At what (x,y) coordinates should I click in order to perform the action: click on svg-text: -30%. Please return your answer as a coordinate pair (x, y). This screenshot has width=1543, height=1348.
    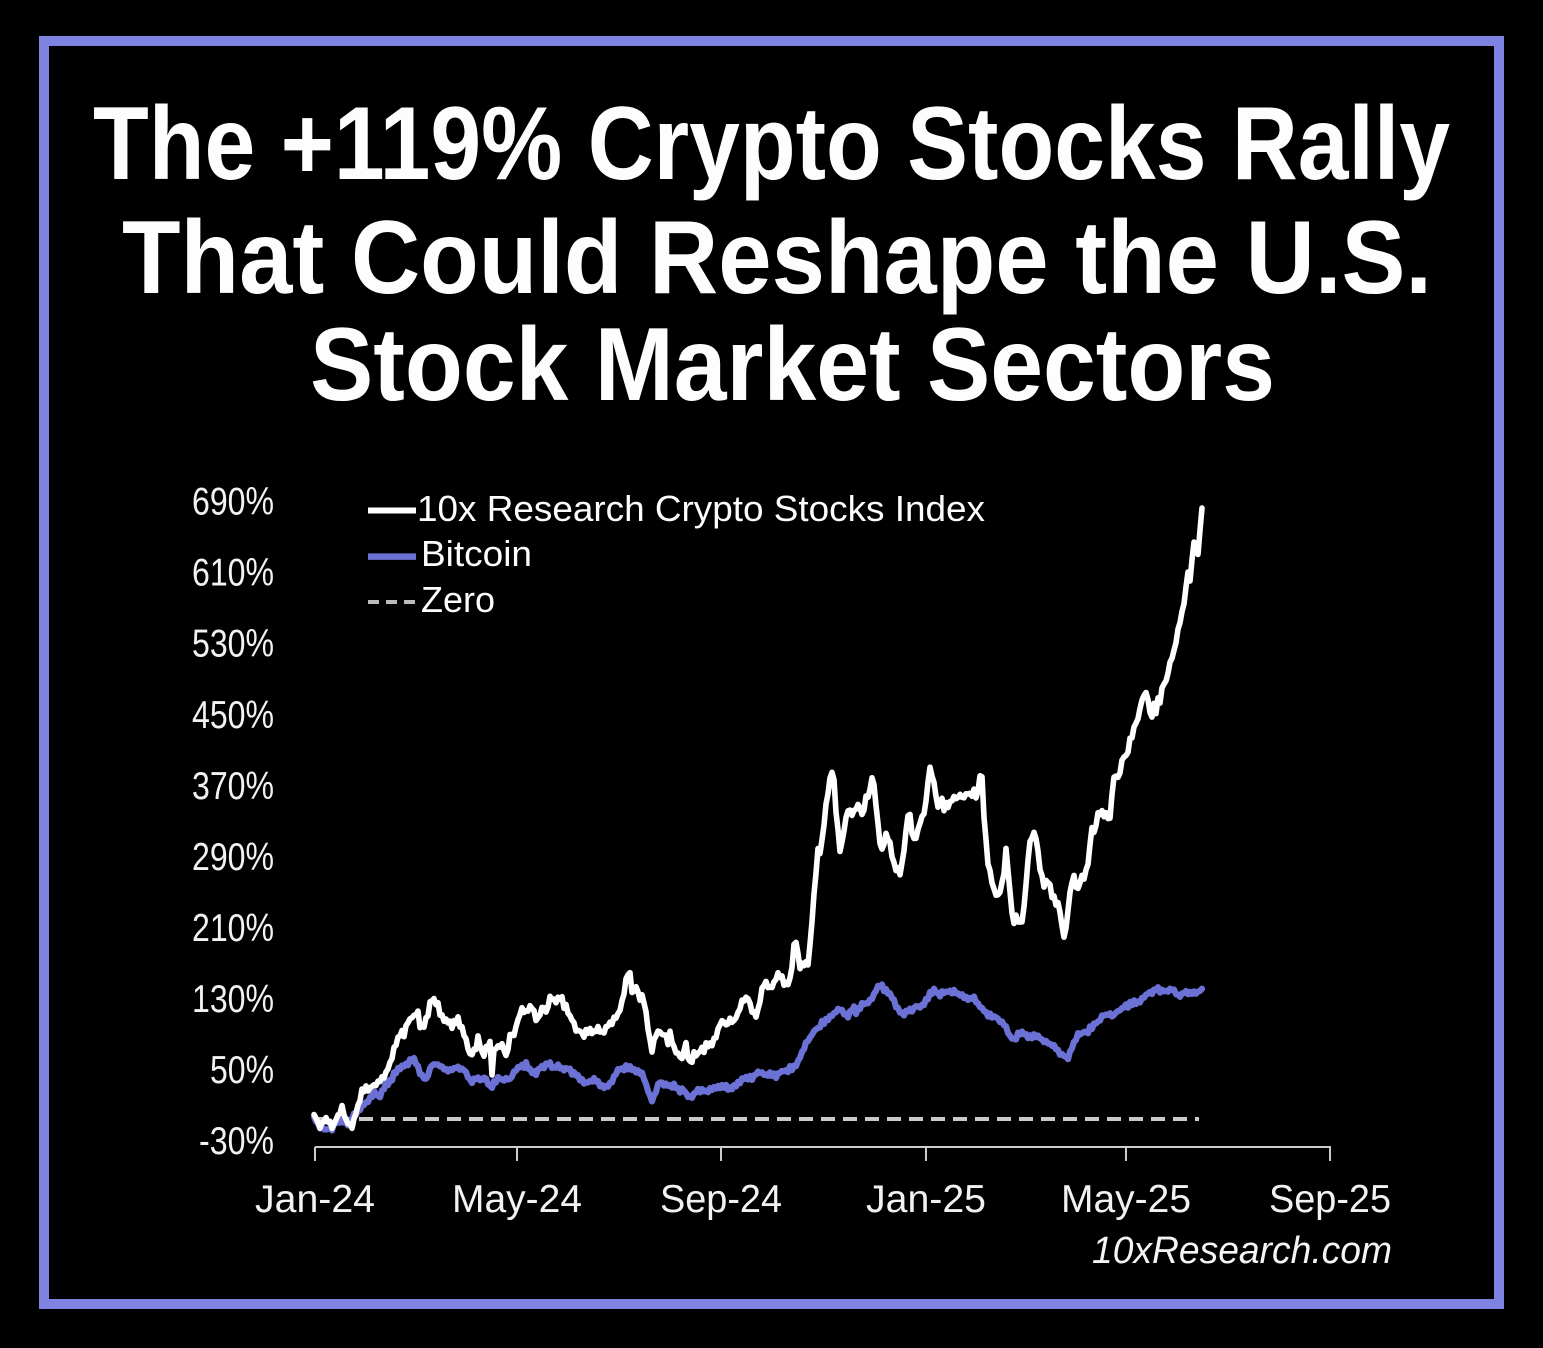
    Looking at the image, I should click on (236, 1141).